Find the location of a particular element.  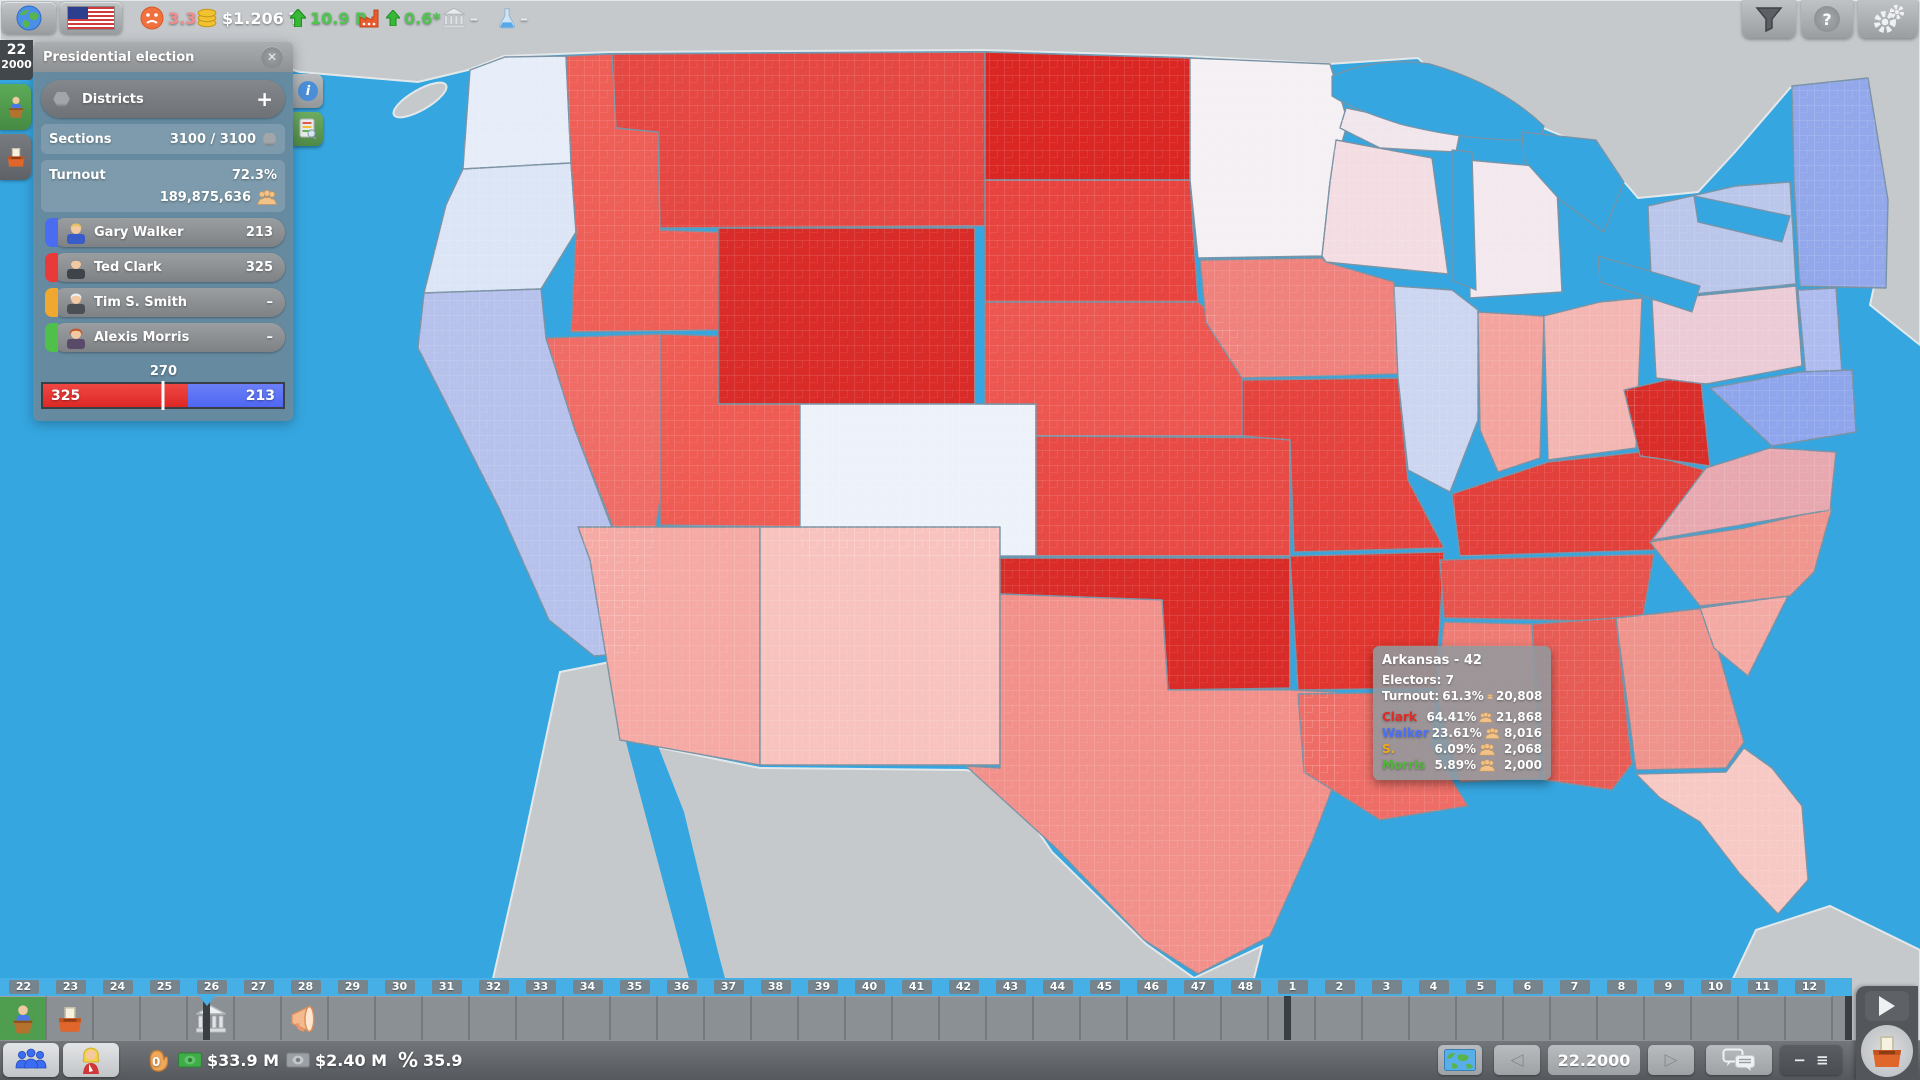

timeline-week-40: 40 is located at coordinates (869, 987).